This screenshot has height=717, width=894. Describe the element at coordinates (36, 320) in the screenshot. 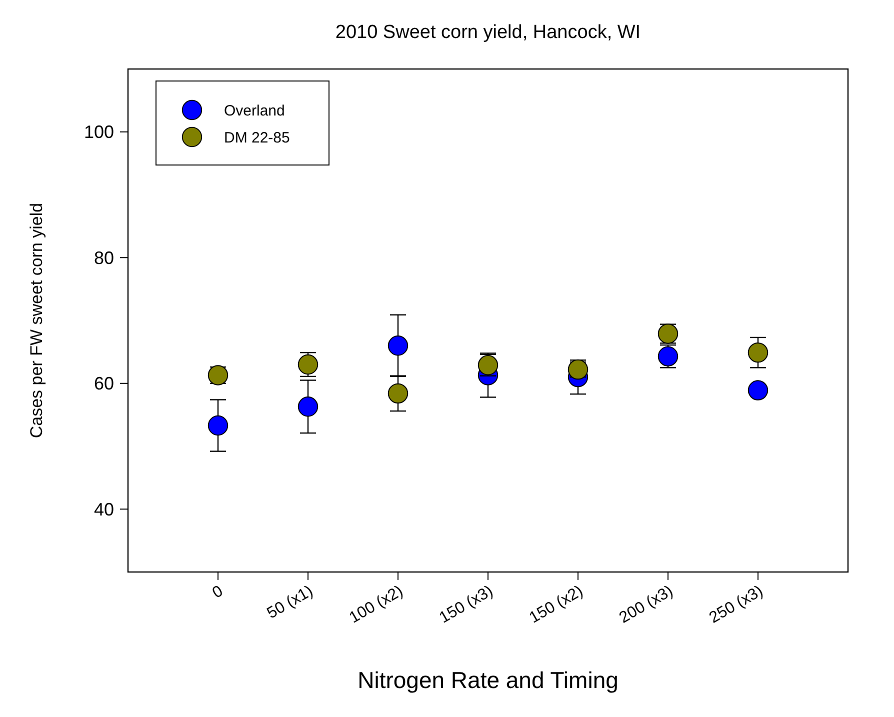

I see `y-axis-title: Cases per FW sweet corn yield` at that location.